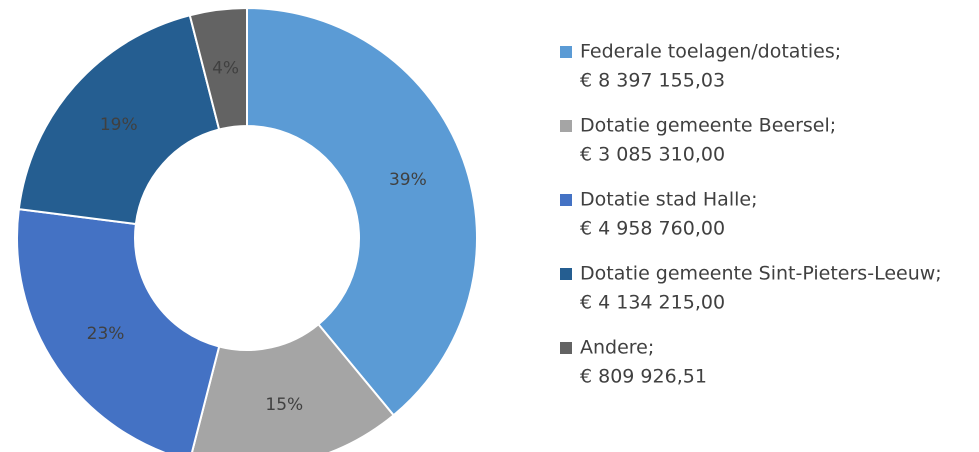  Describe the element at coordinates (652, 229) in the screenshot. I see `legend-amount: € 4 958 760,00` at that location.